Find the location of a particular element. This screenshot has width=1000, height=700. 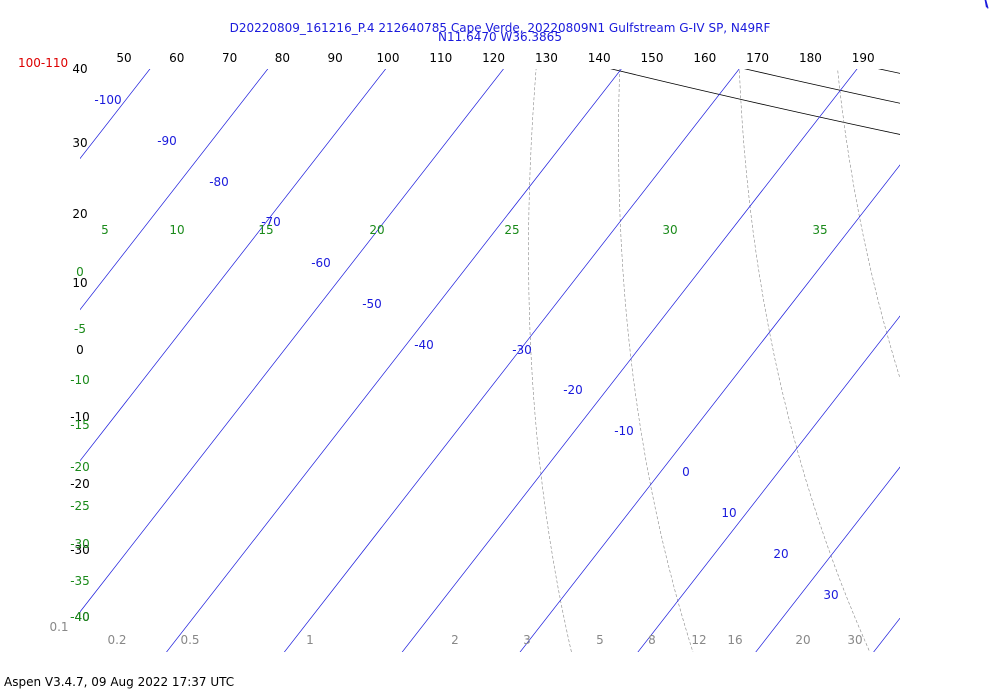

theta-e-label: 20 is located at coordinates (376, 230).